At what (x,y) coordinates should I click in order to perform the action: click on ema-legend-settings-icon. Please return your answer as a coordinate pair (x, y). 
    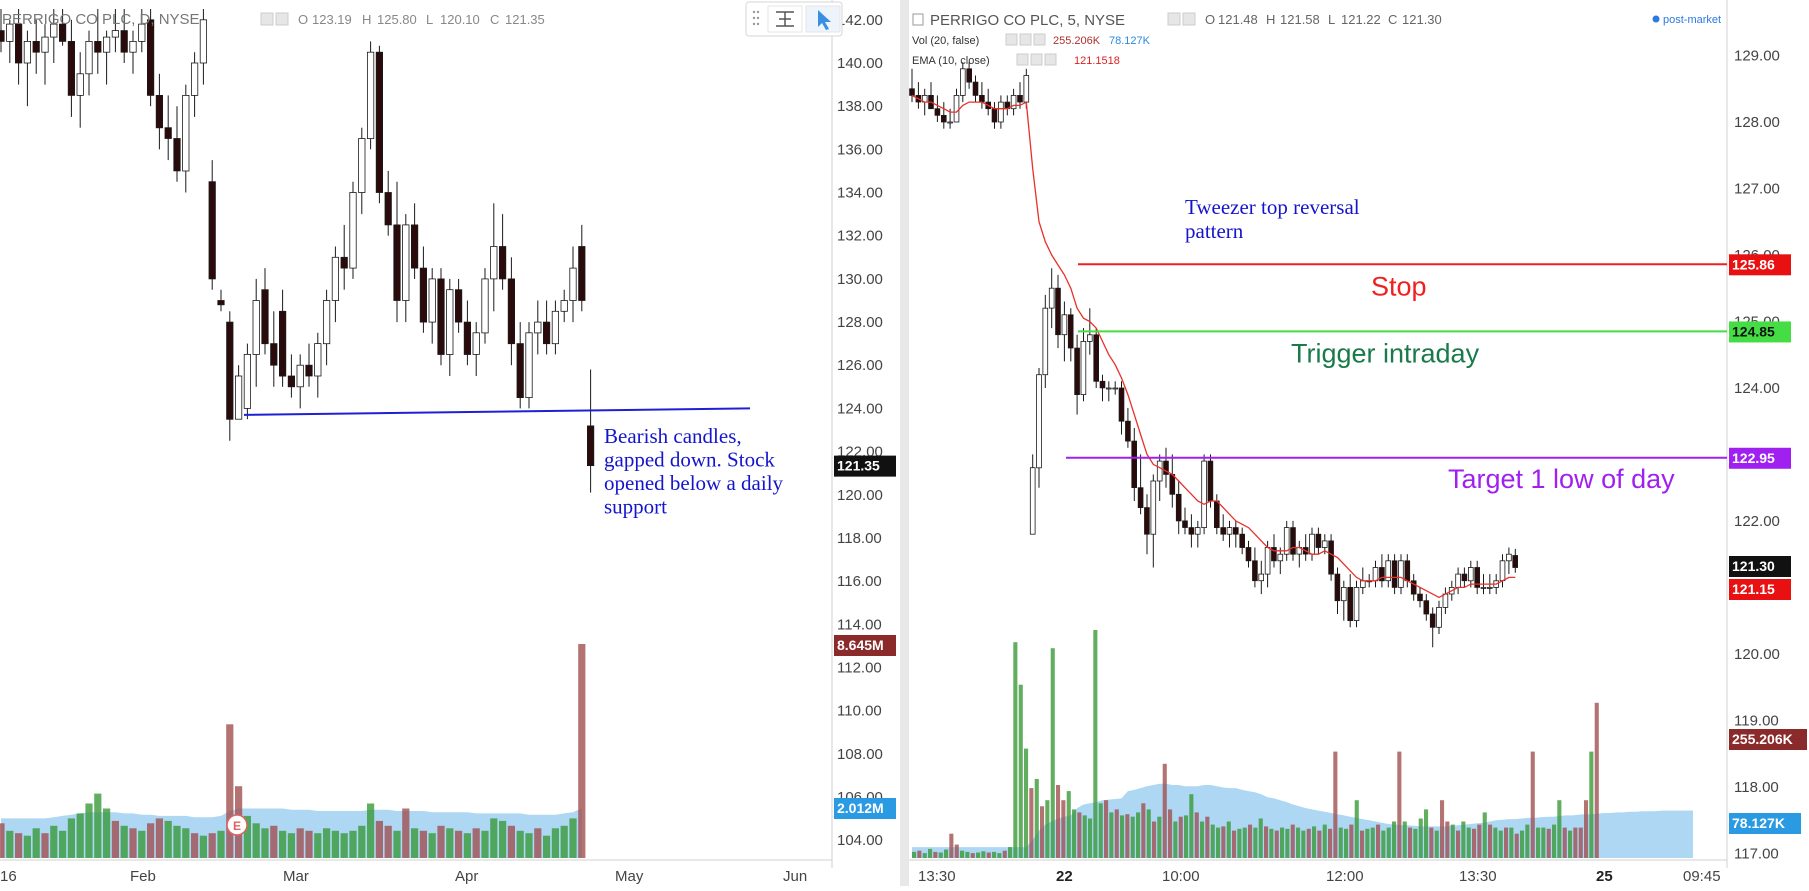
    Looking at the image, I should click on (1036, 59).